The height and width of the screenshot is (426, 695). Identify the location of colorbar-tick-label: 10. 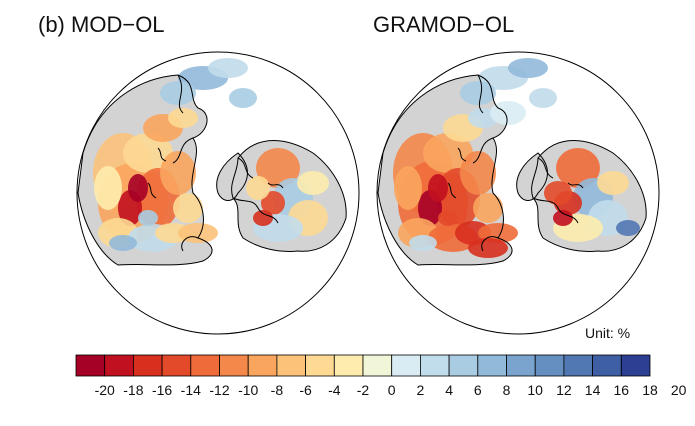
(535, 390).